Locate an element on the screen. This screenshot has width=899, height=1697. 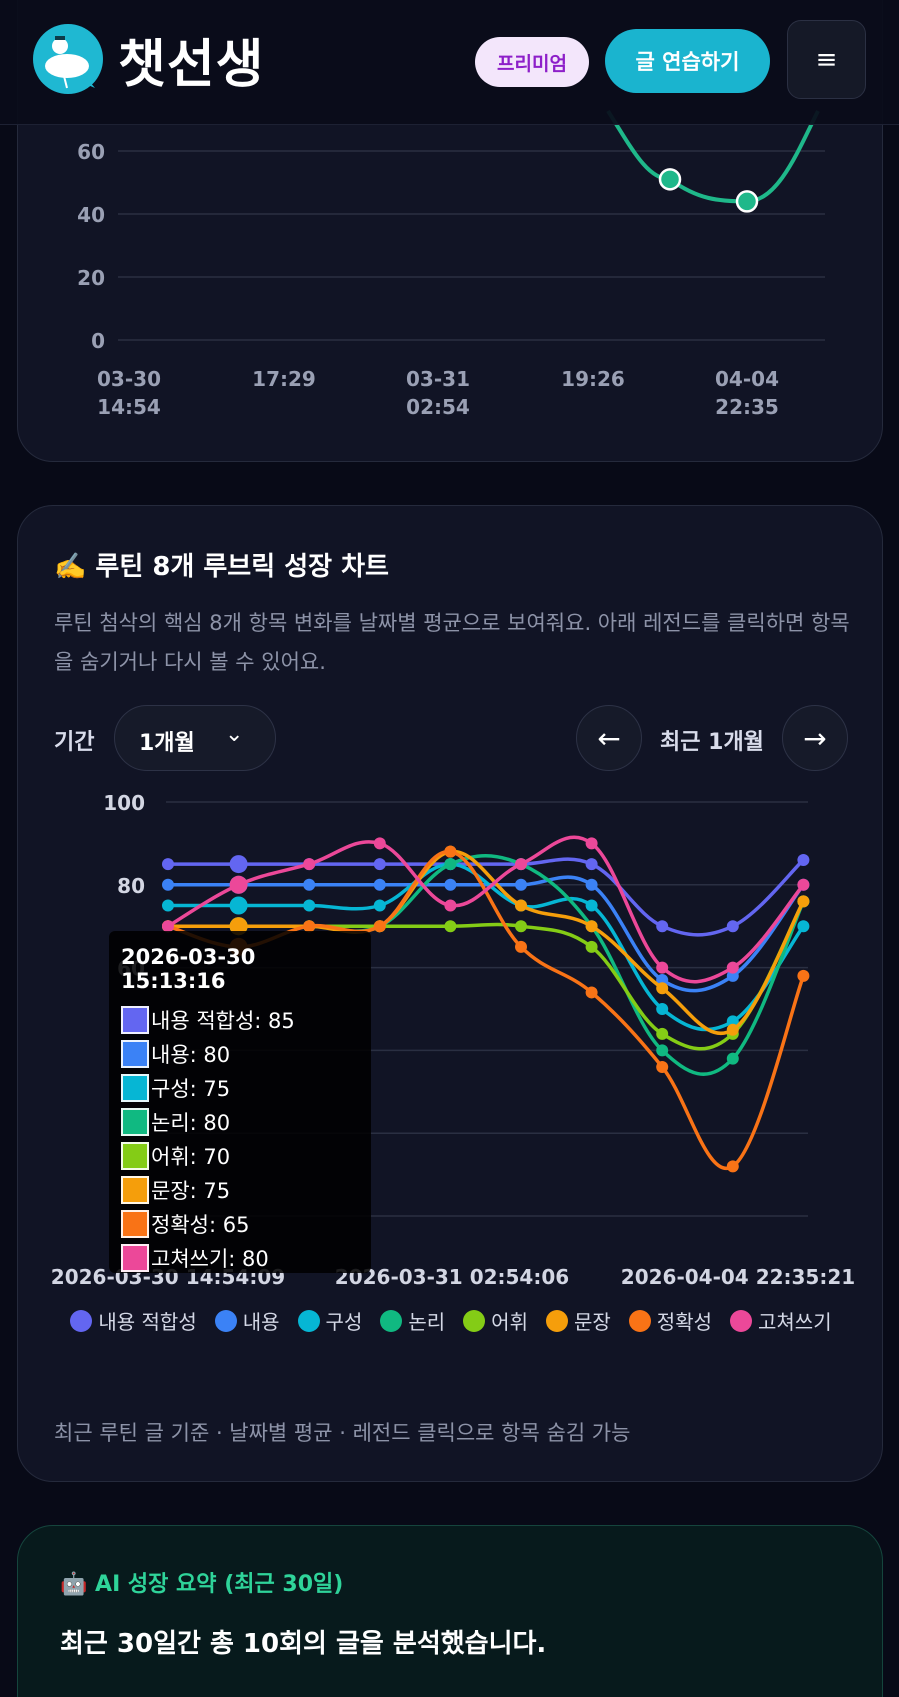
menu-button: ≡ is located at coordinates (826, 59).